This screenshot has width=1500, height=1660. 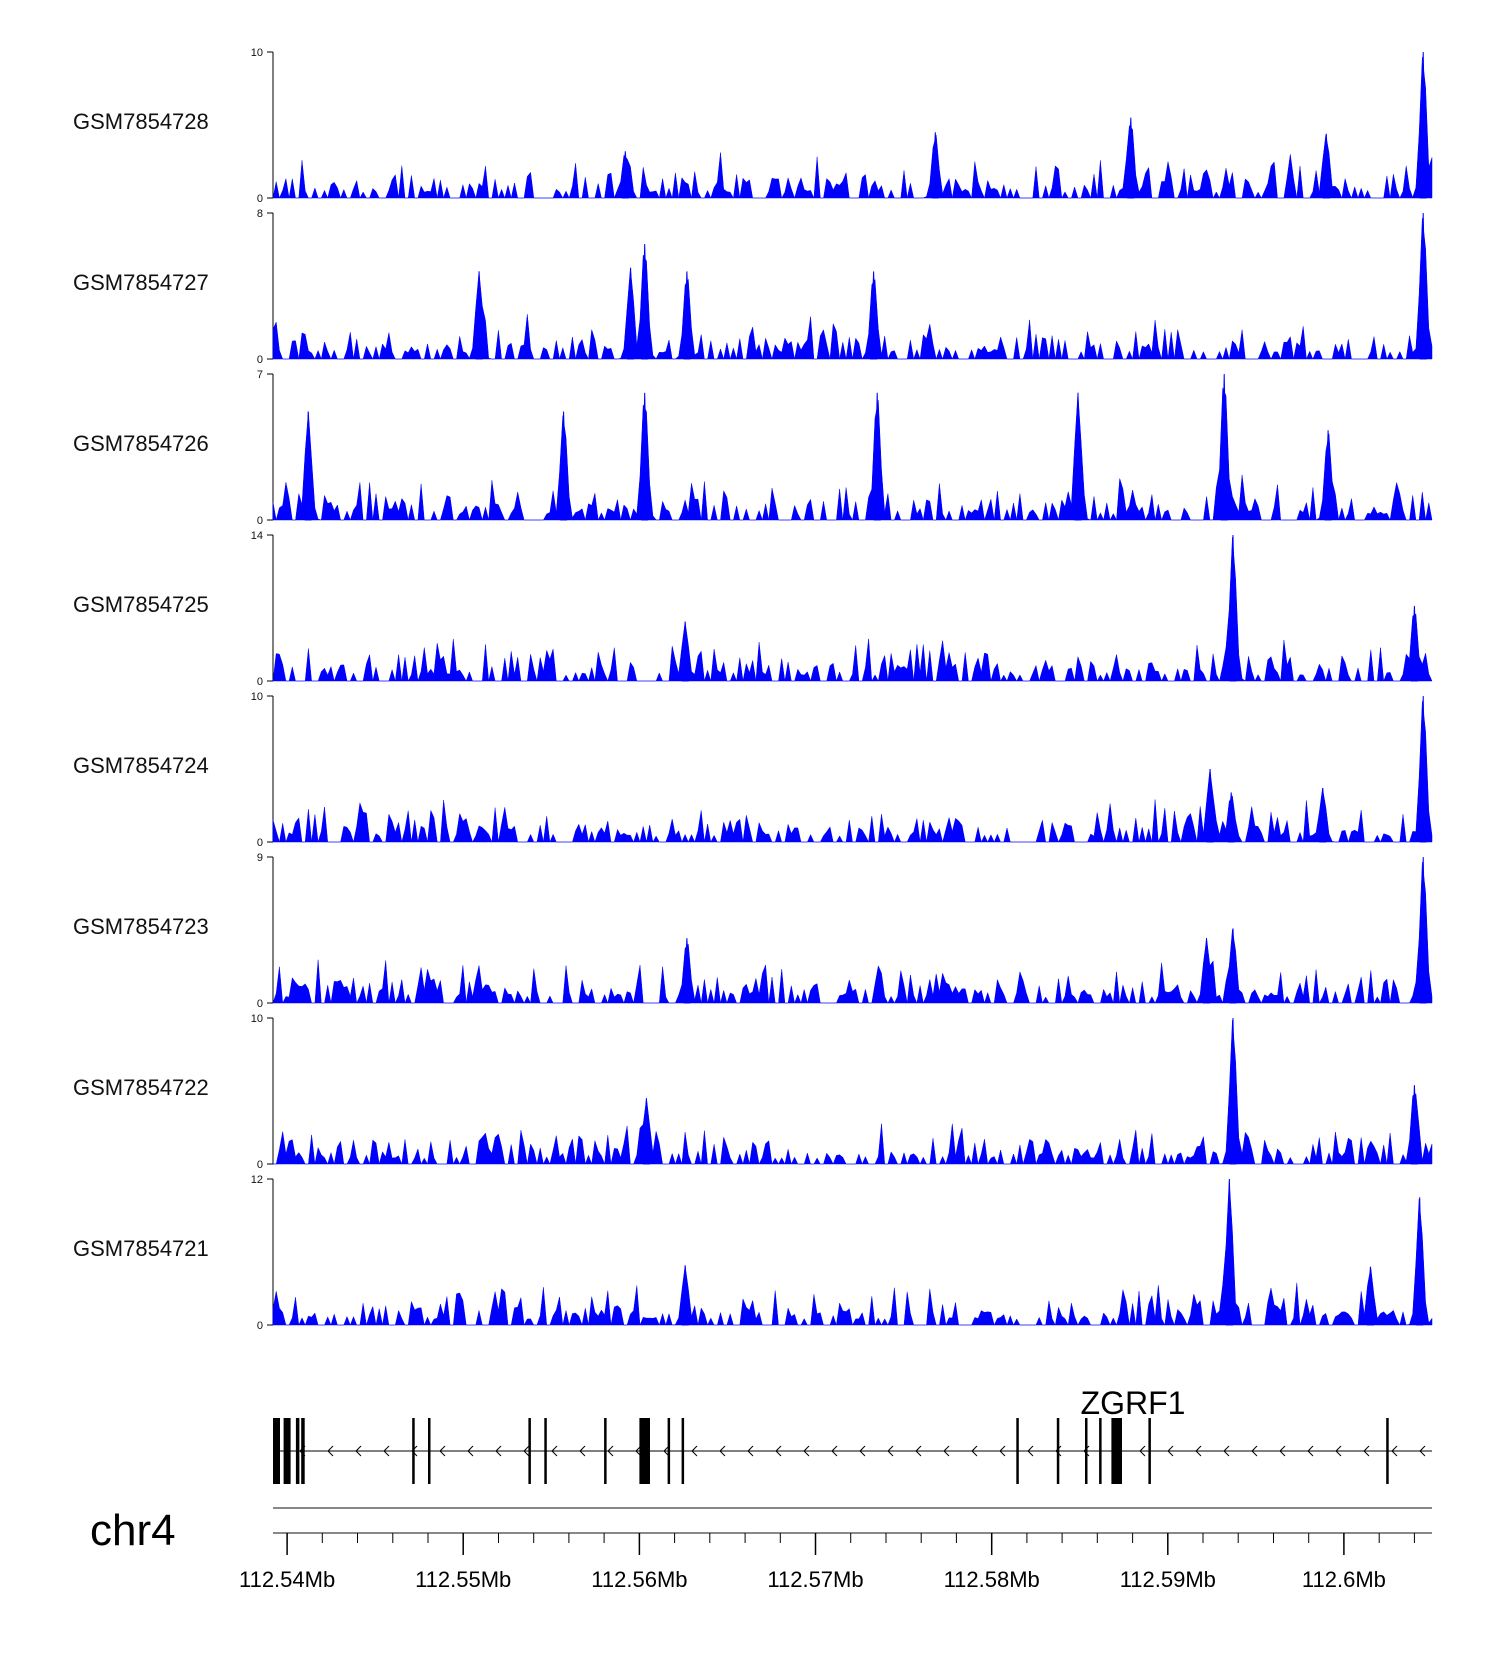 I want to click on y-tick-label-max: 12, so click(x=257, y=1180).